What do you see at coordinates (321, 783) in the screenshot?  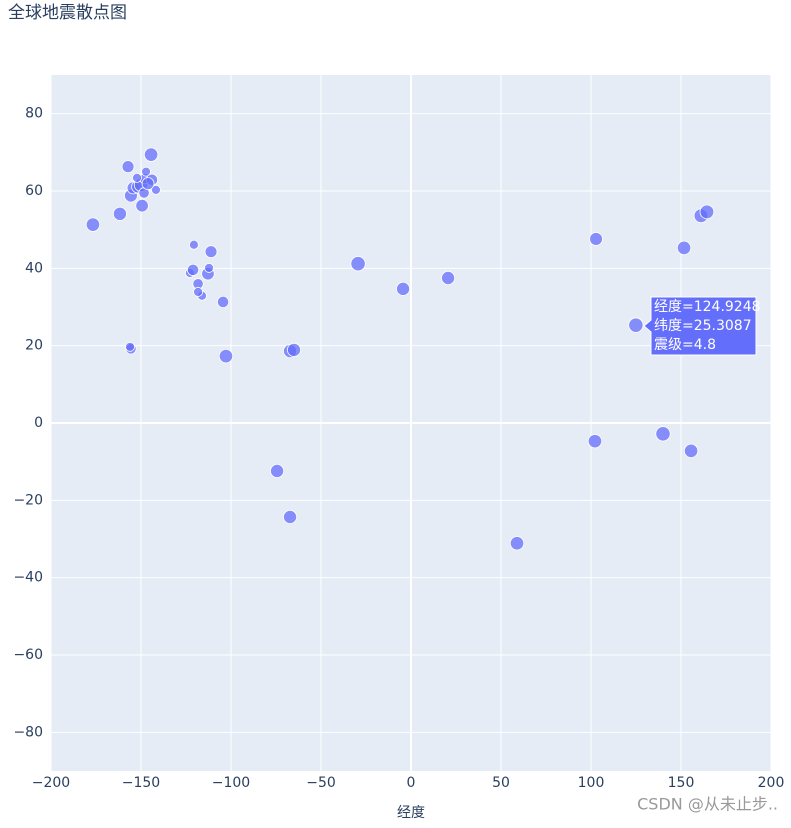 I see `x-tick-label: −50` at bounding box center [321, 783].